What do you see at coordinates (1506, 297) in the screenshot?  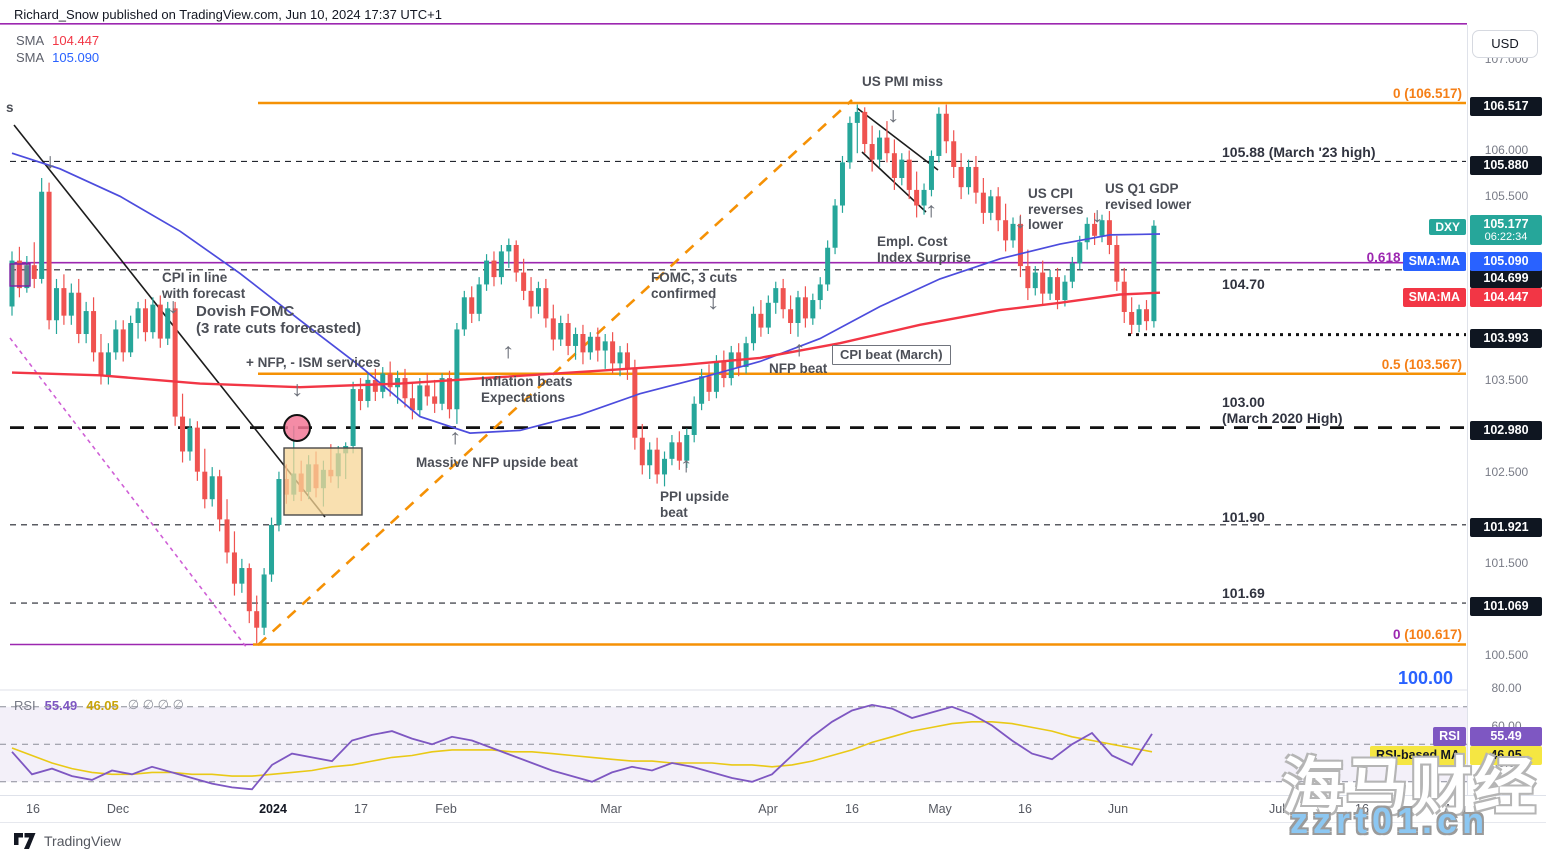 I see `sma-red-price-badge: 104.447` at bounding box center [1506, 297].